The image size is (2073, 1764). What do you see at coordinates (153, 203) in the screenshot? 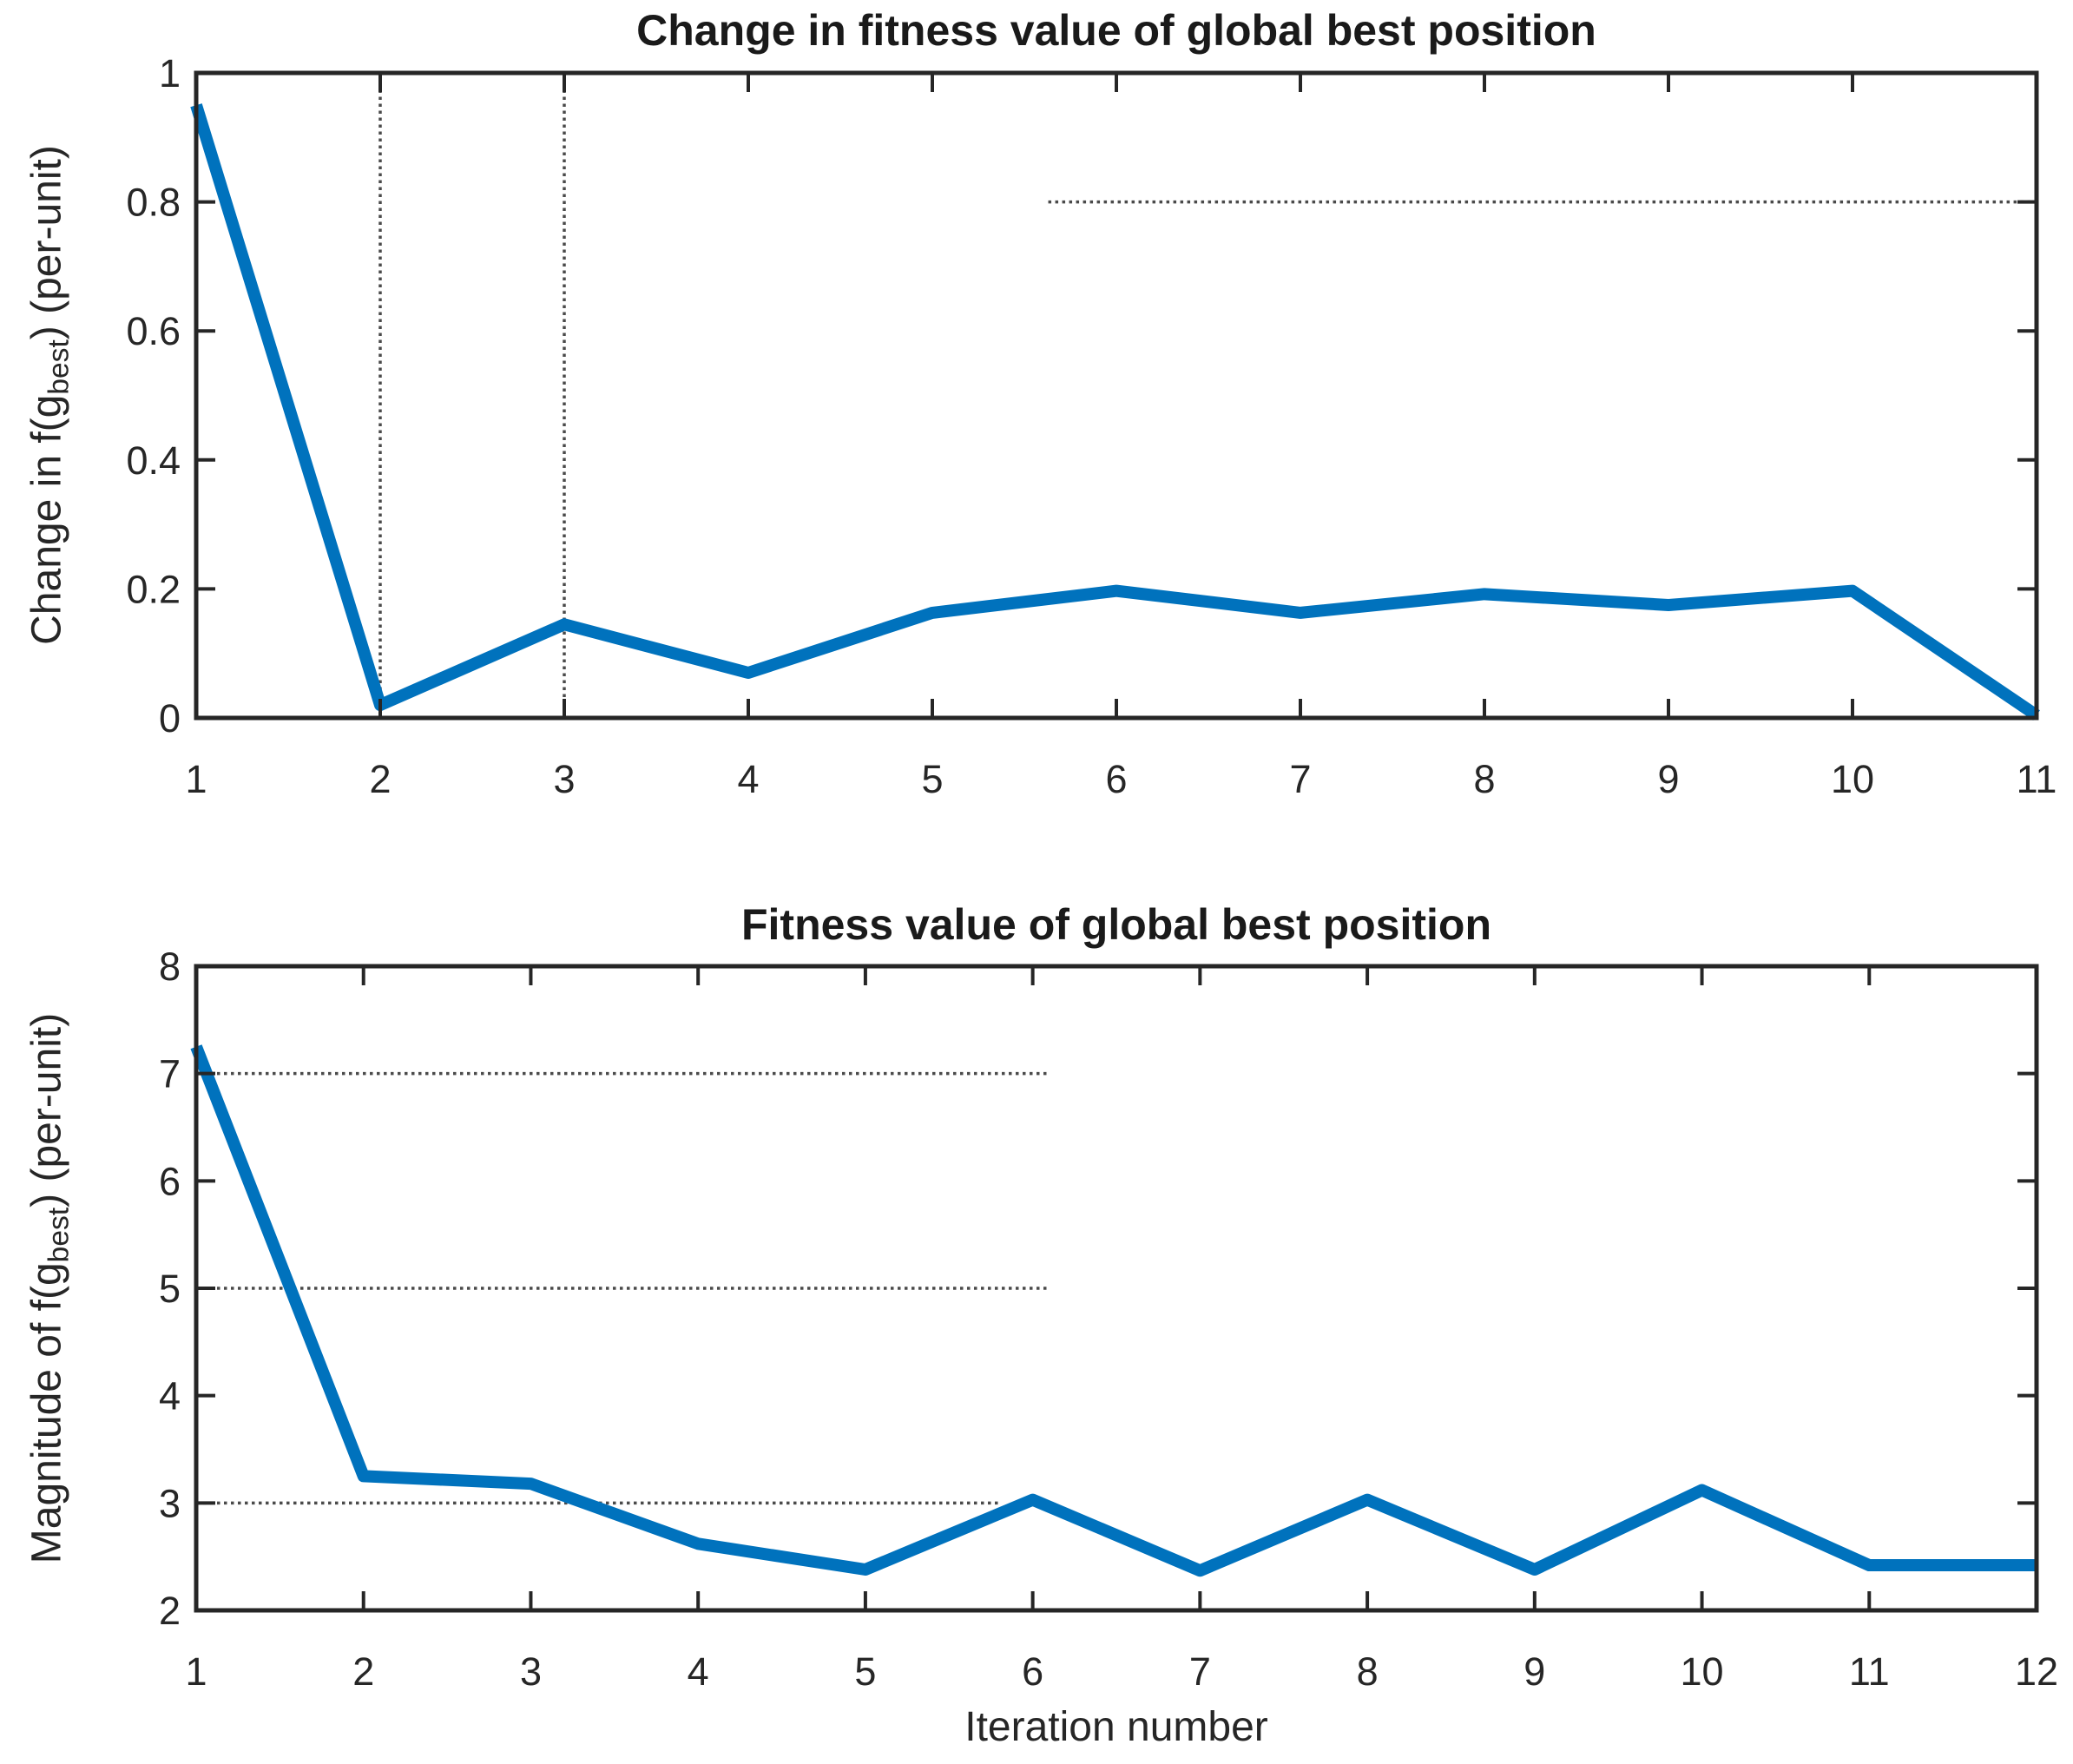
I see `y-tick-label: 0.8` at bounding box center [153, 203].